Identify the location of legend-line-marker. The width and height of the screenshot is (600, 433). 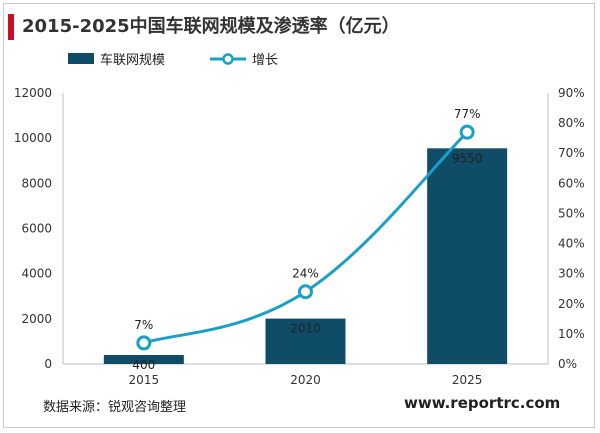
(228, 59).